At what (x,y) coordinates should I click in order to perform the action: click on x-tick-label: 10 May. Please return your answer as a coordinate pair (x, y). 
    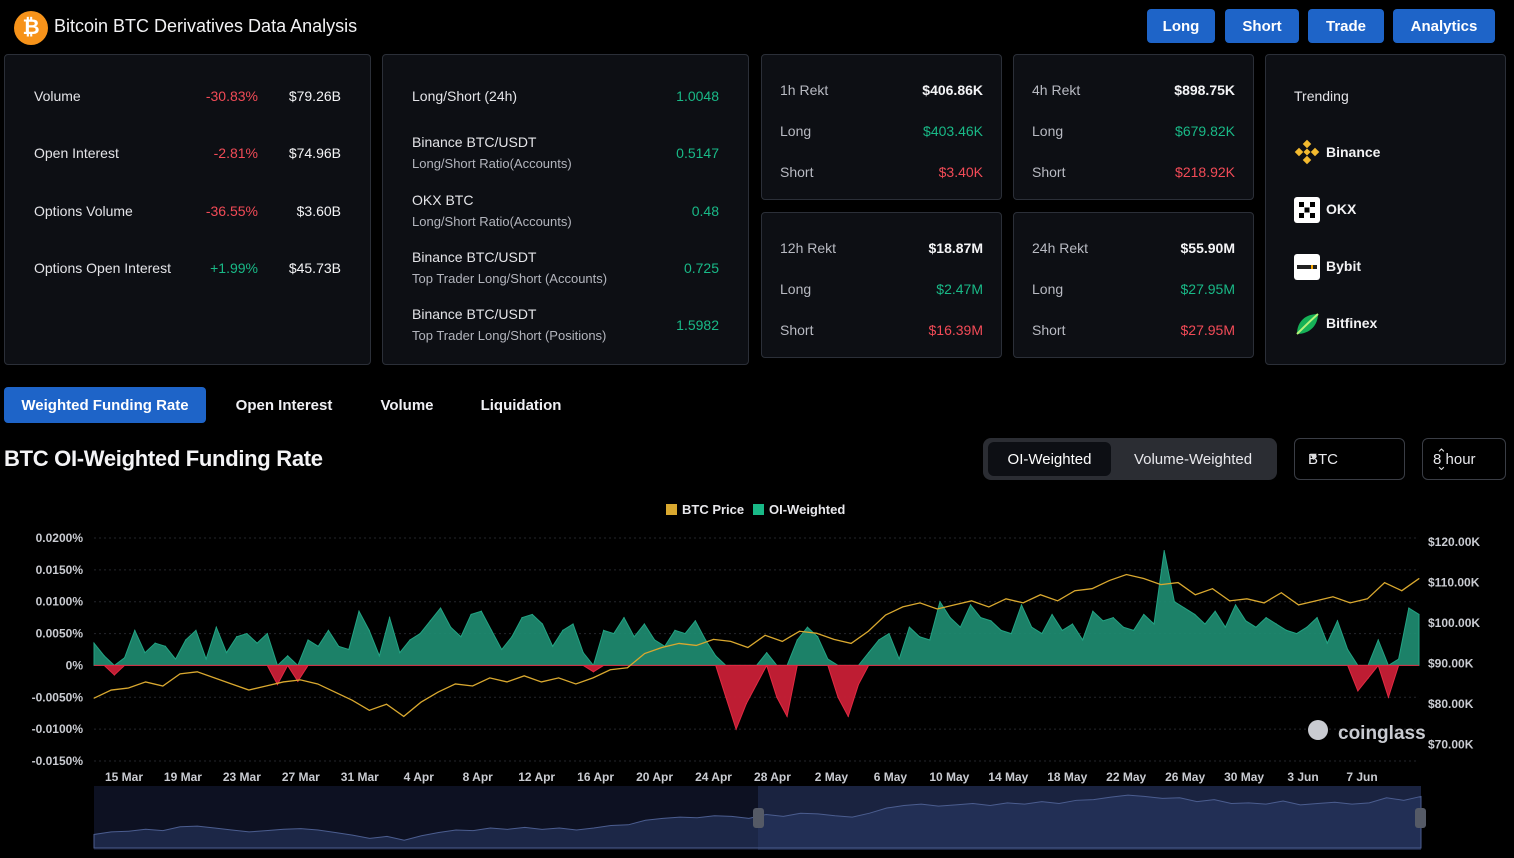
    Looking at the image, I should click on (949, 777).